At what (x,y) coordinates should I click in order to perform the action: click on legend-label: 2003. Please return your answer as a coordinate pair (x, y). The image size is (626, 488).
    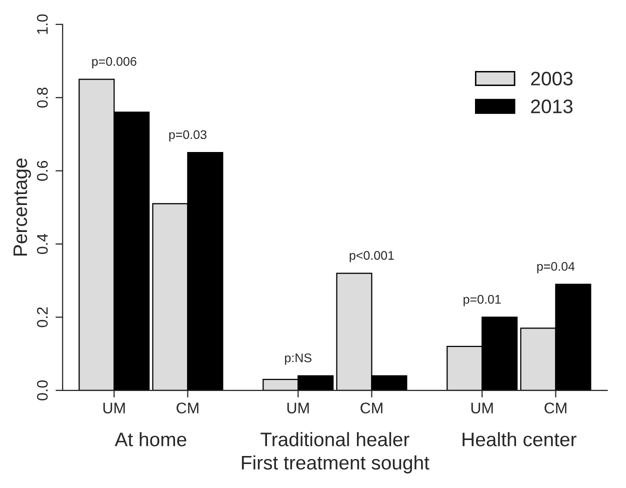
    Looking at the image, I should click on (552, 79).